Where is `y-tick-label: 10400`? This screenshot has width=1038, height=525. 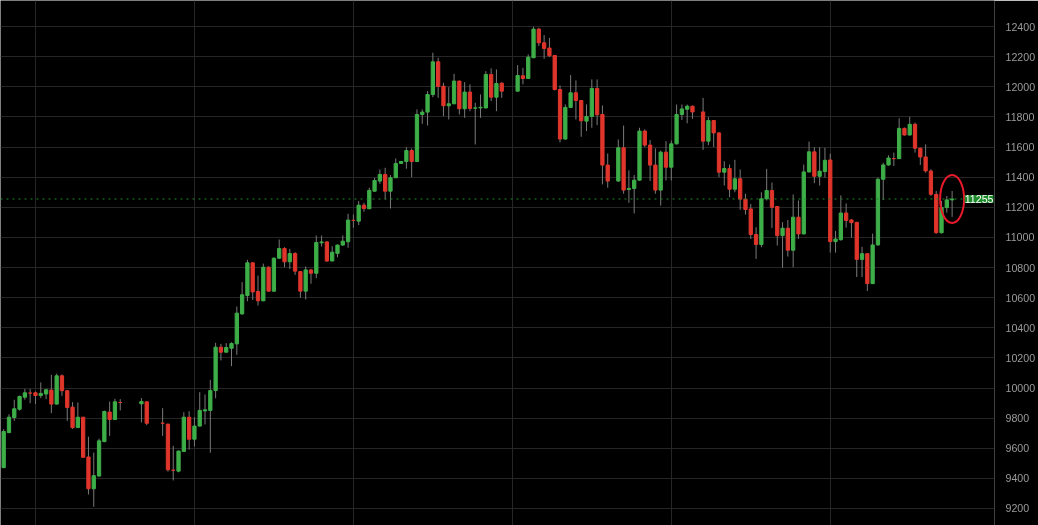
y-tick-label: 10400 is located at coordinates (1020, 327).